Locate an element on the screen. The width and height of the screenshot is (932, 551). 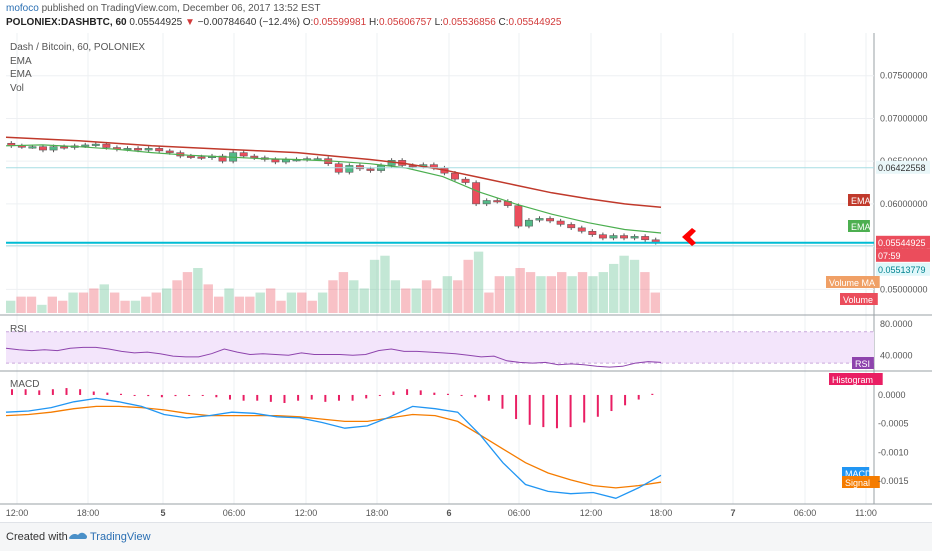
low-marker-value: 0.05513779 is located at coordinates (902, 270).